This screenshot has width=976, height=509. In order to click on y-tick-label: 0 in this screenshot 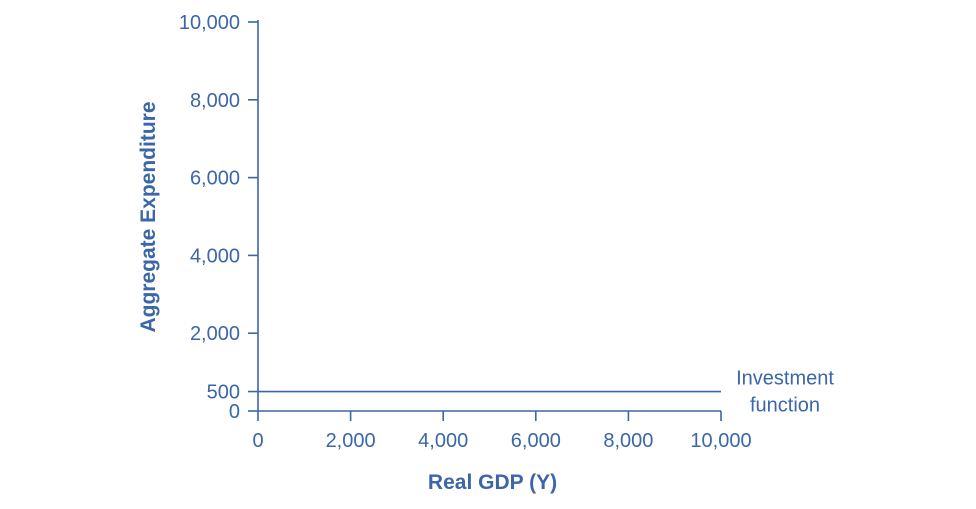, I will do `click(234, 412)`.